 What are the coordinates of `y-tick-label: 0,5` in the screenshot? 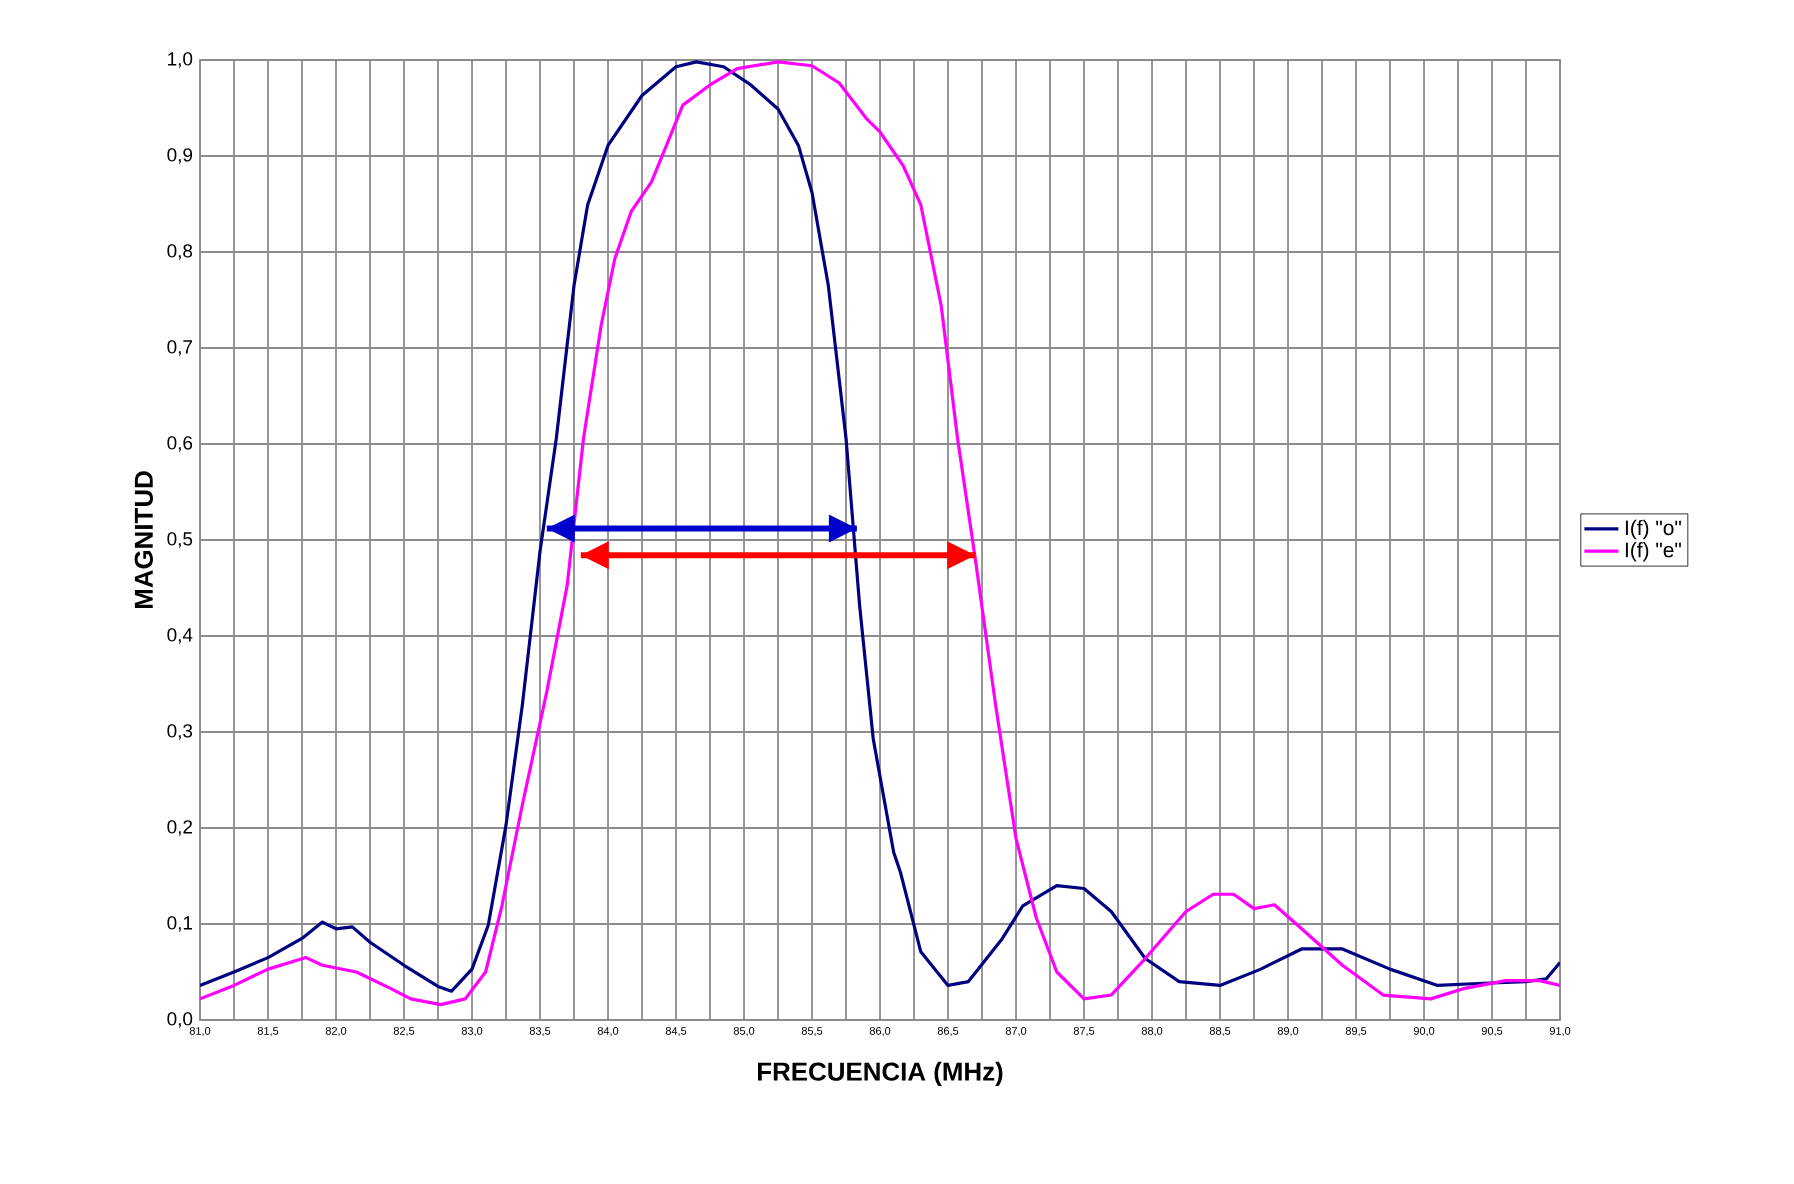 It's located at (180, 540).